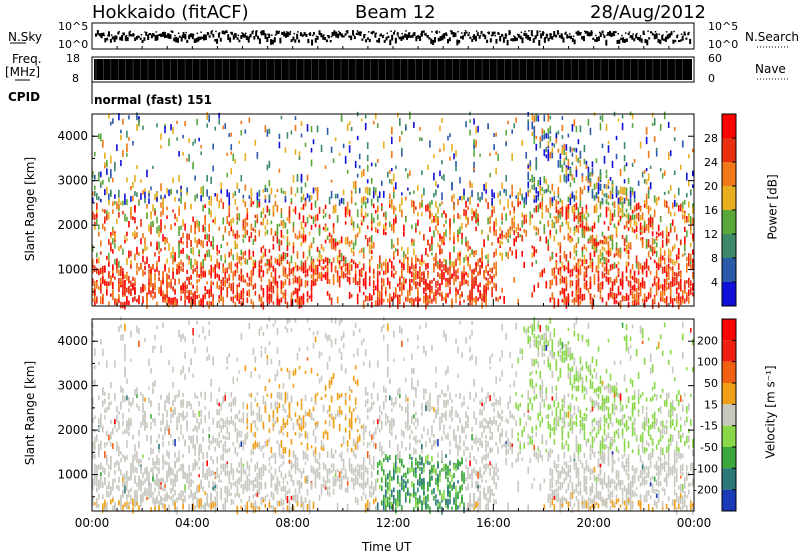 The image size is (800, 554). Describe the element at coordinates (72, 181) in the screenshot. I see `y-tick-label: 3000` at that location.